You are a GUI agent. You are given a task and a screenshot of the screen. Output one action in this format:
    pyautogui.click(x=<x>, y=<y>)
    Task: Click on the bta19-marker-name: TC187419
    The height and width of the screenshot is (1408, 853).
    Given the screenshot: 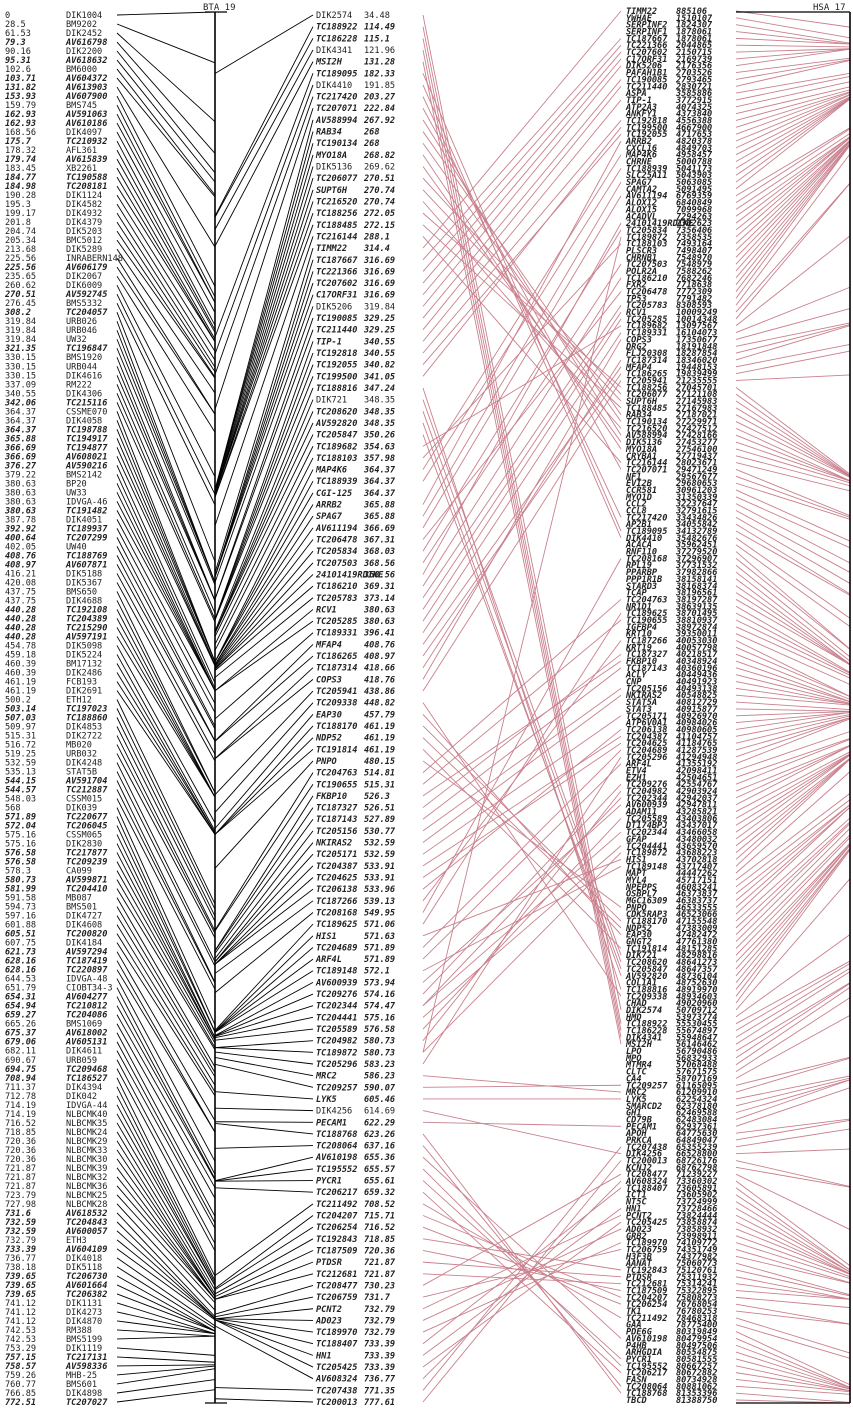 What is the action you would take?
    pyautogui.click(x=86, y=962)
    